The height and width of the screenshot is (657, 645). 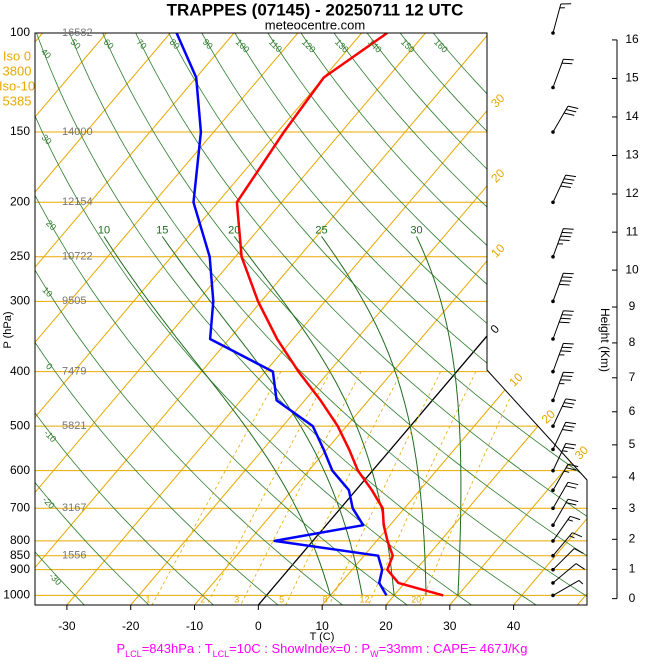 I want to click on dry-adiabat-label: 20, so click(x=51, y=225).